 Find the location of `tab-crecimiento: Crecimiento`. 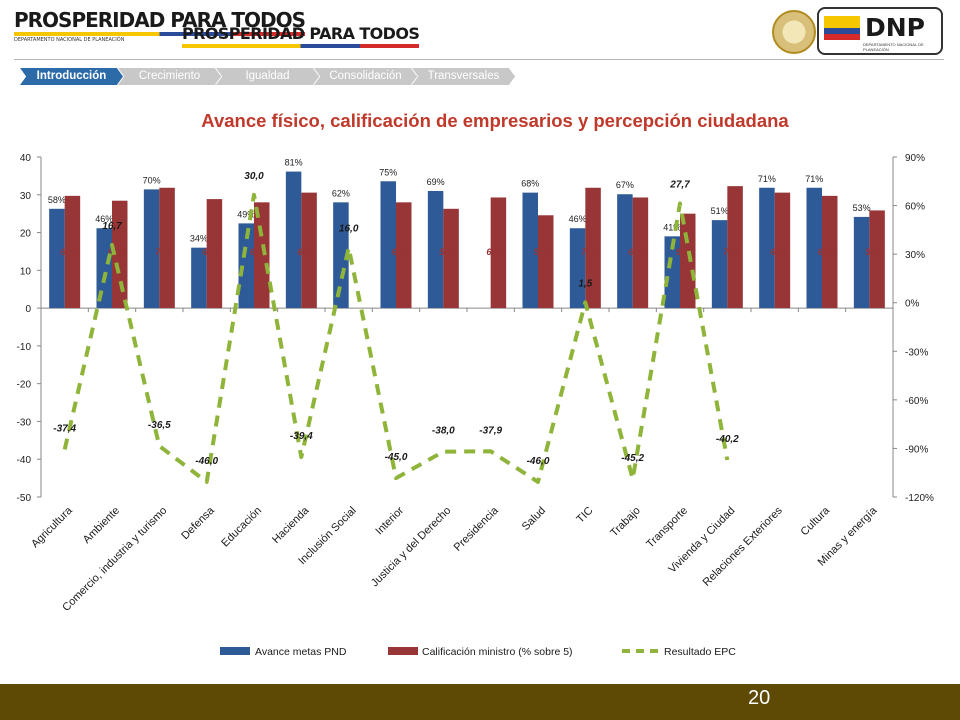

tab-crecimiento: Crecimiento is located at coordinates (169, 76).